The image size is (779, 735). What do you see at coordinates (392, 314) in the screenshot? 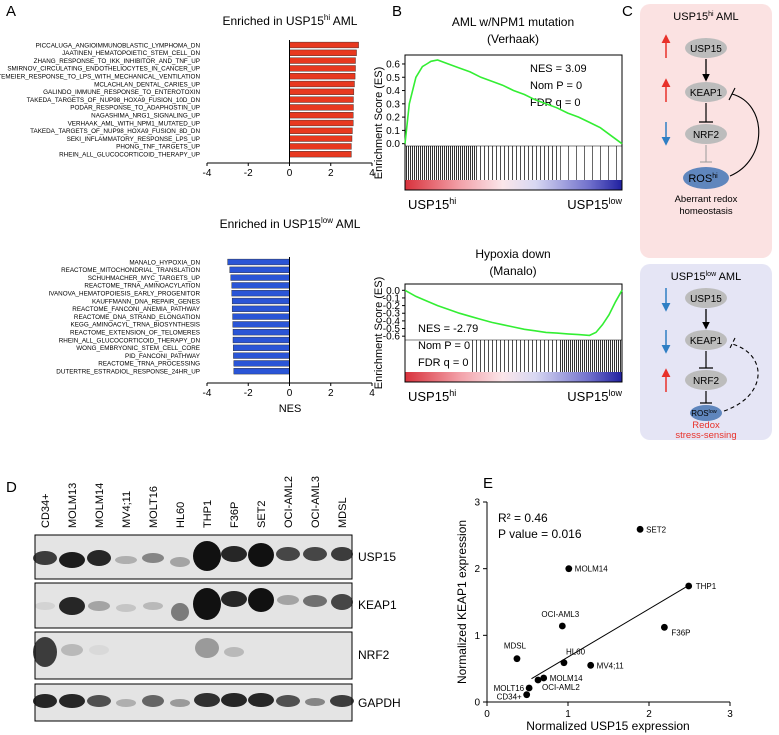
I see `y-tick-label: -0.3` at bounding box center [392, 314].